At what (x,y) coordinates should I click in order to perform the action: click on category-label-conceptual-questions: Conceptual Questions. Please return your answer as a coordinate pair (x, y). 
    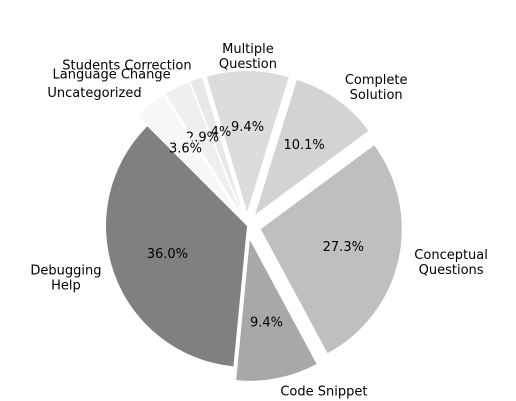
    Looking at the image, I should click on (451, 263).